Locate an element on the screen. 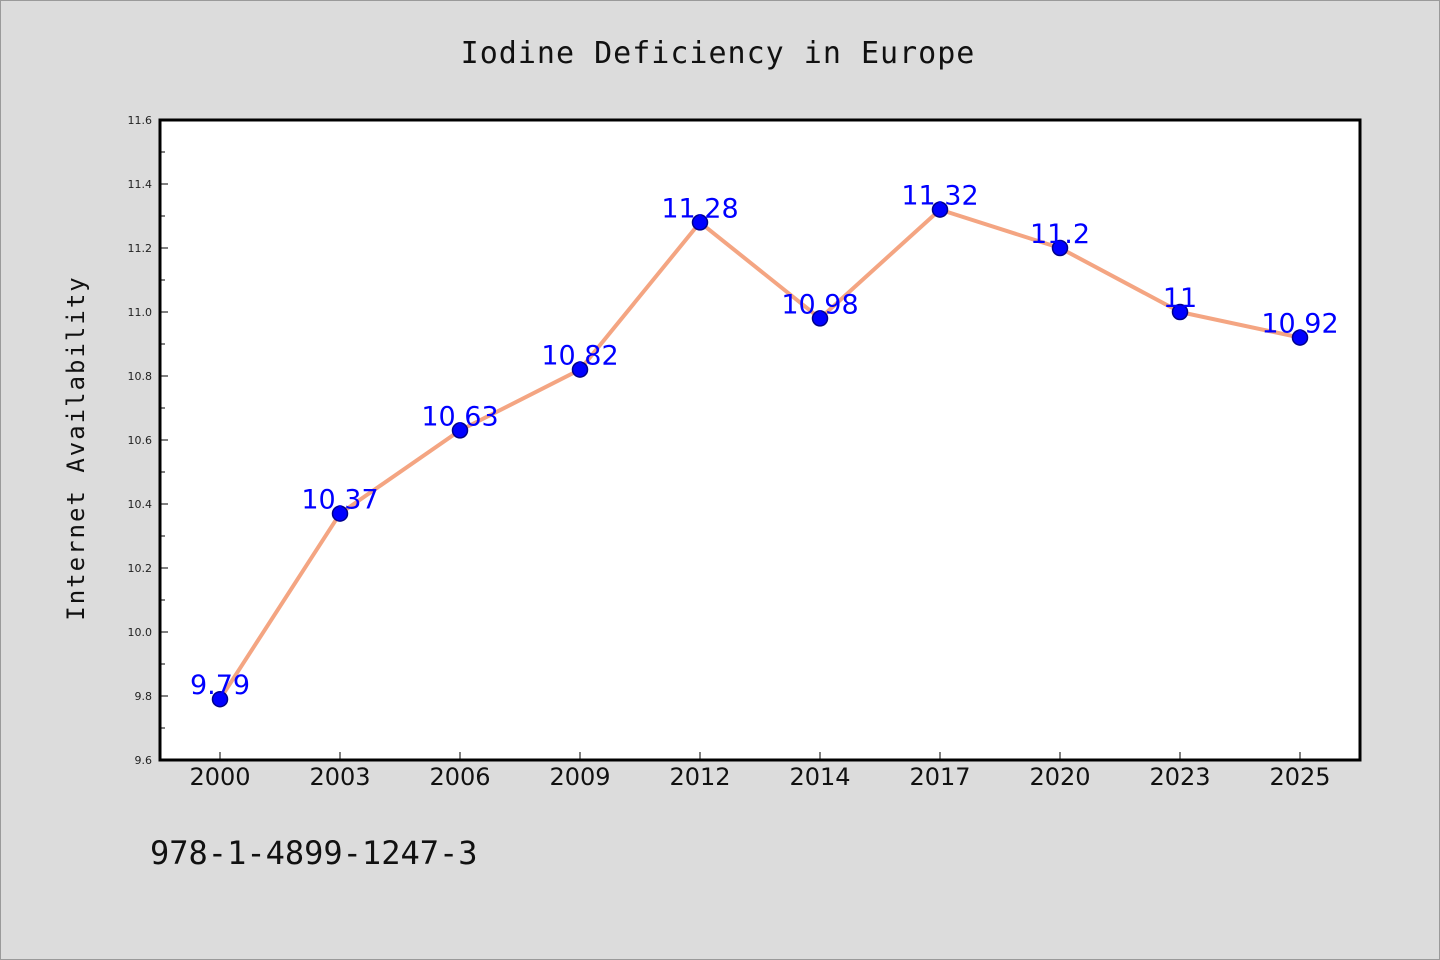 The height and width of the screenshot is (960, 1440). y-tick-label: 11.6 is located at coordinates (140, 120).